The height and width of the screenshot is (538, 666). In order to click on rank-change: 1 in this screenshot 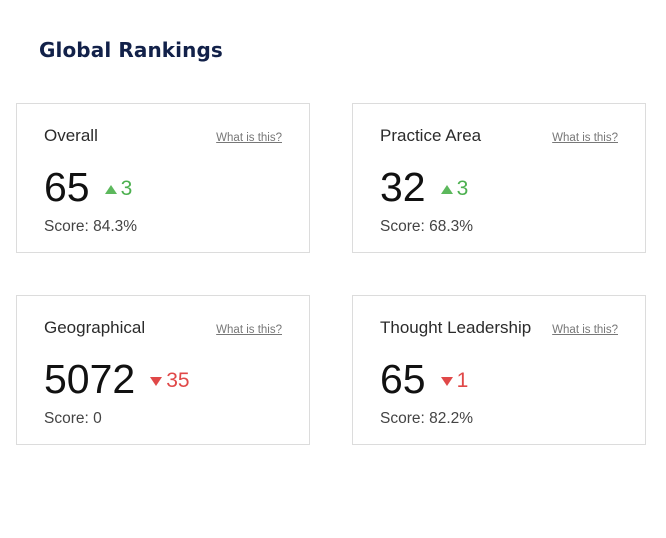, I will do `click(454, 381)`.